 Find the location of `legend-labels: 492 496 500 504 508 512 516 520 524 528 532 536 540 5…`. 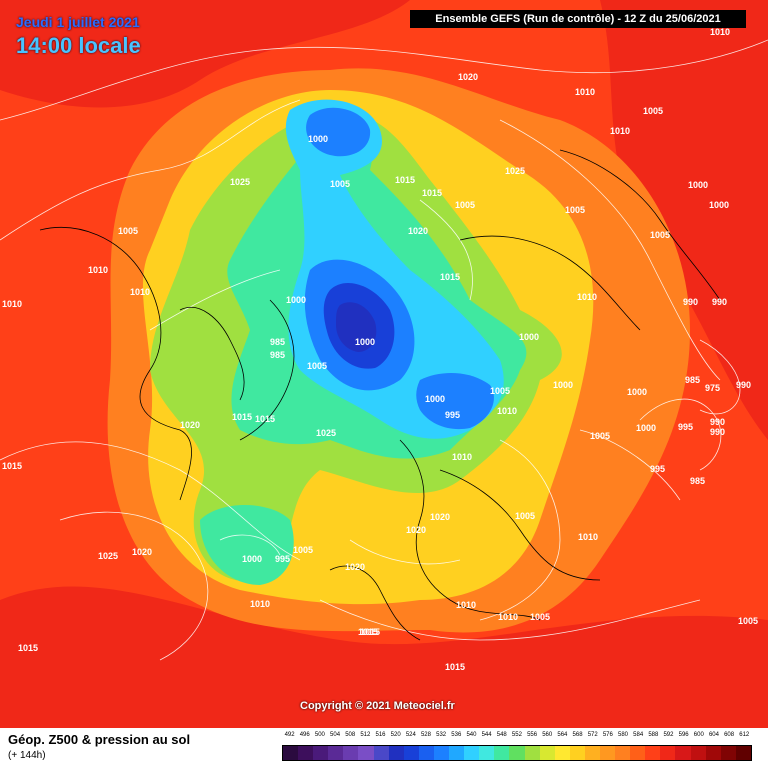

legend-labels: 492 496 500 504 508 512 516 520 524 528 532 536 540 5… is located at coordinates (517, 737).